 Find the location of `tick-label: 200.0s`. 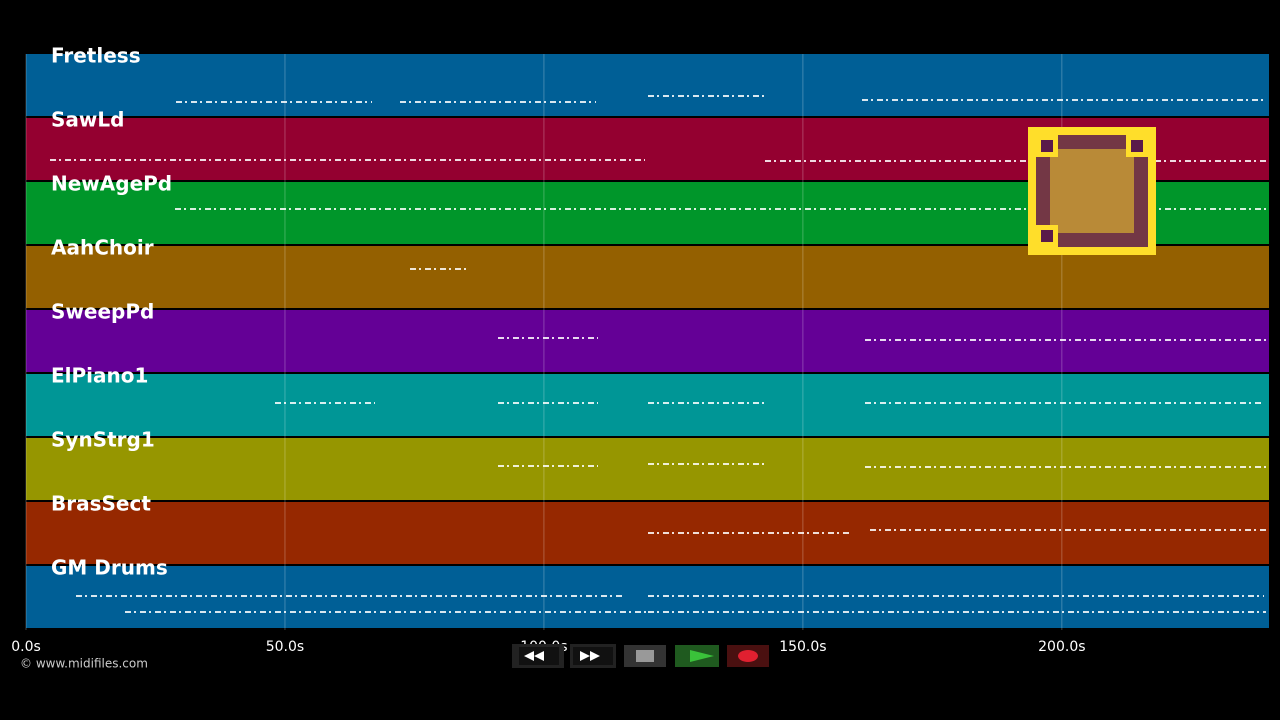

tick-label: 200.0s is located at coordinates (1061, 647).